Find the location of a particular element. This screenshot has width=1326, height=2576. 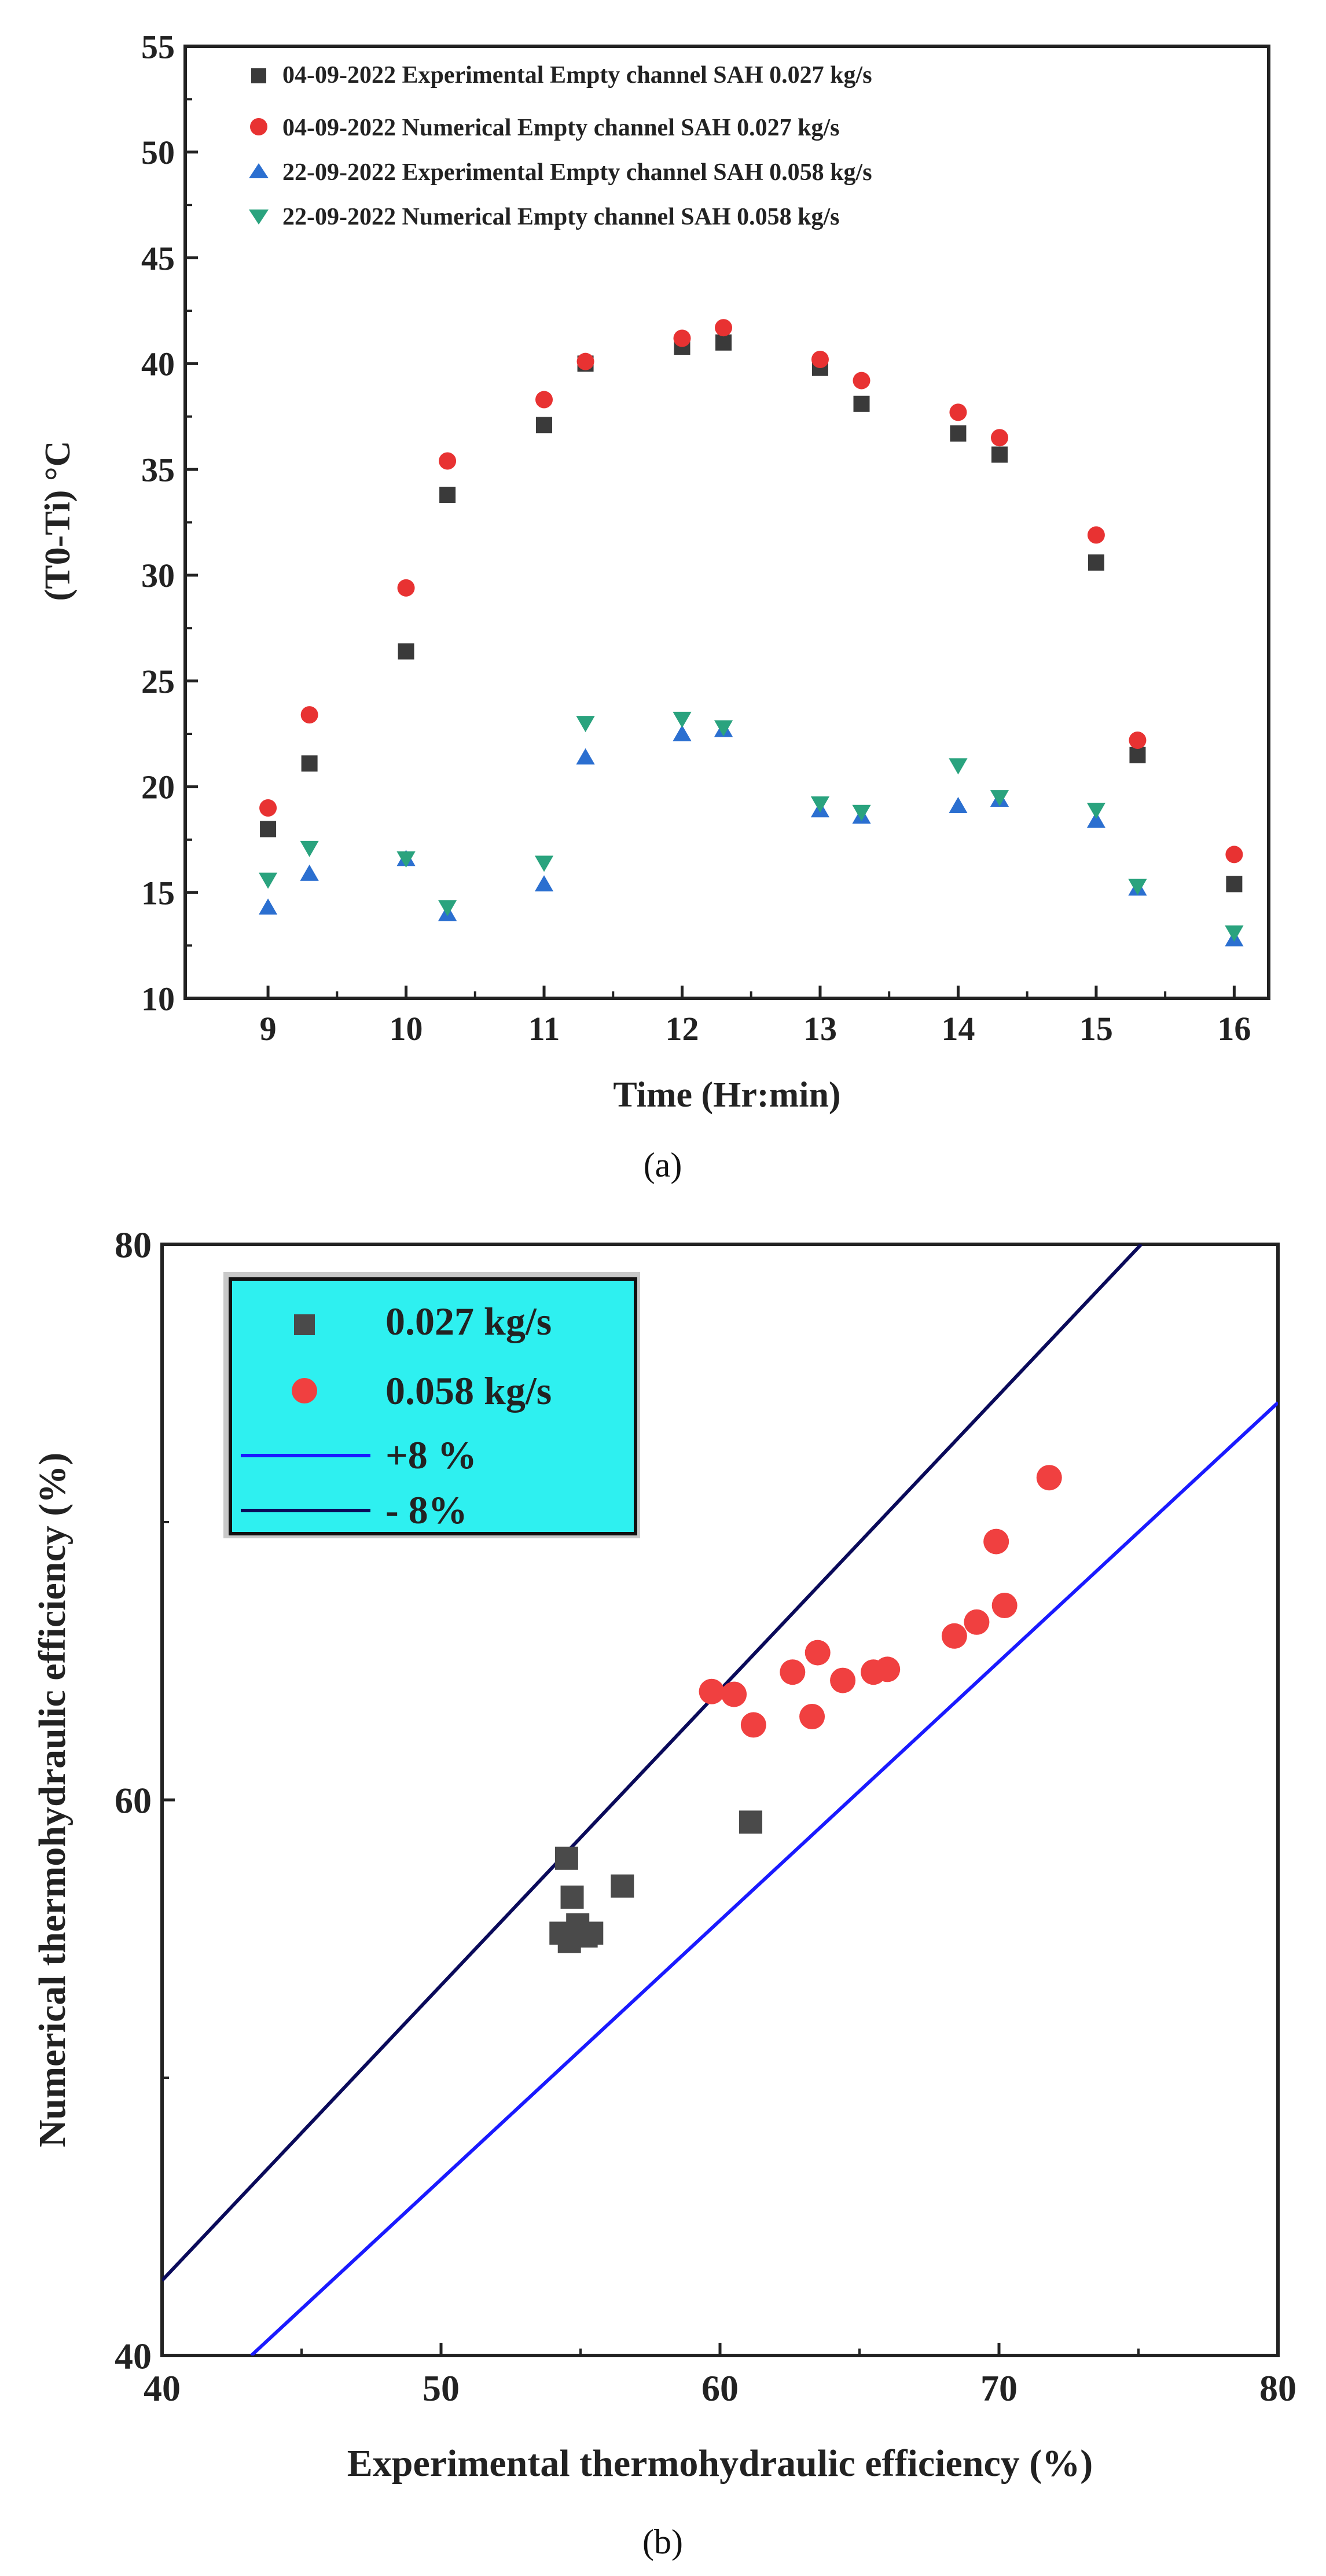

y-axis-title-b: Numerical thermohydraulic efficiency (%) is located at coordinates (52, 1801).